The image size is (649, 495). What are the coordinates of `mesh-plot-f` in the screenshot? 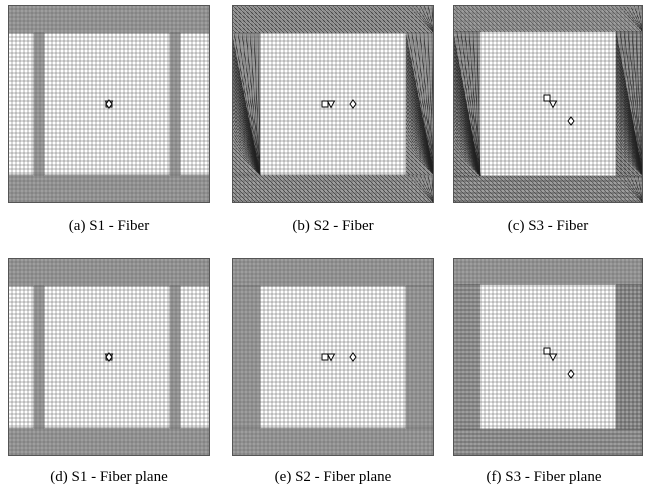 It's located at (548, 357).